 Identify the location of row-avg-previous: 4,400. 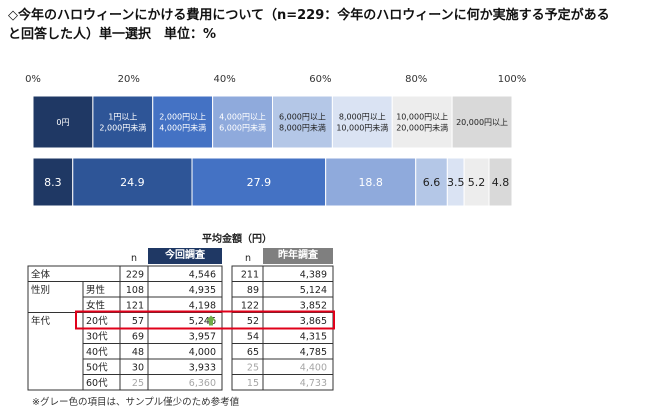
(313, 368).